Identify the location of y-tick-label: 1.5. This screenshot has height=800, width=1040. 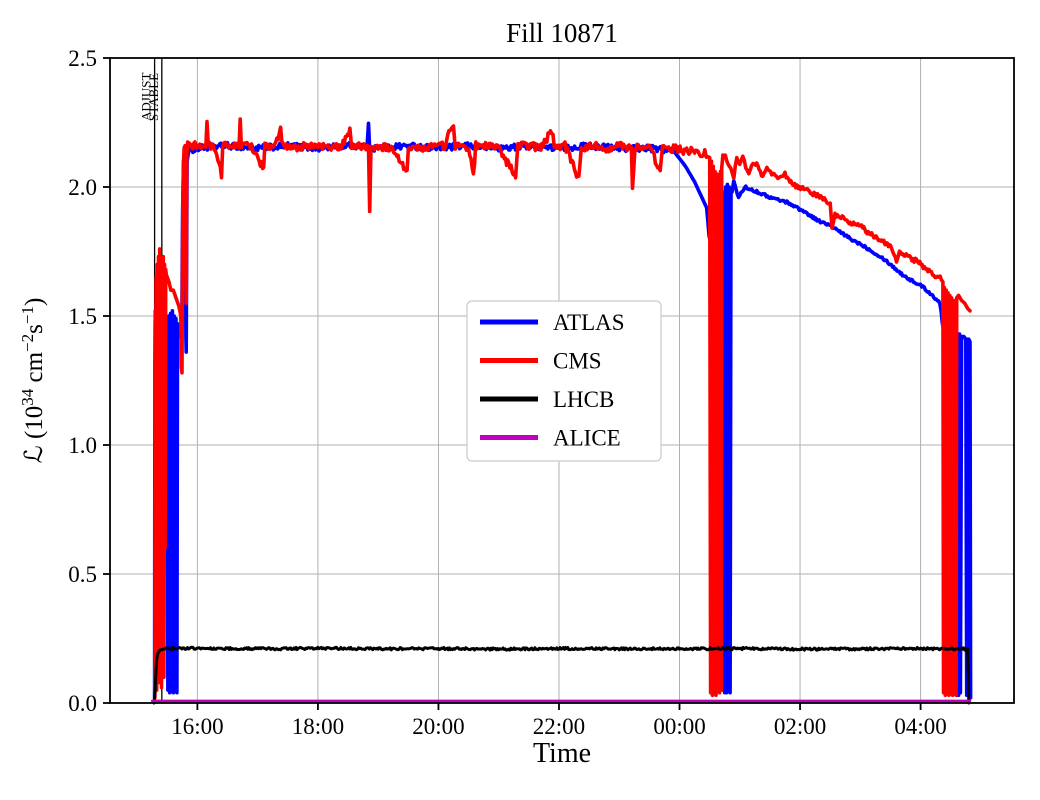
(82, 316).